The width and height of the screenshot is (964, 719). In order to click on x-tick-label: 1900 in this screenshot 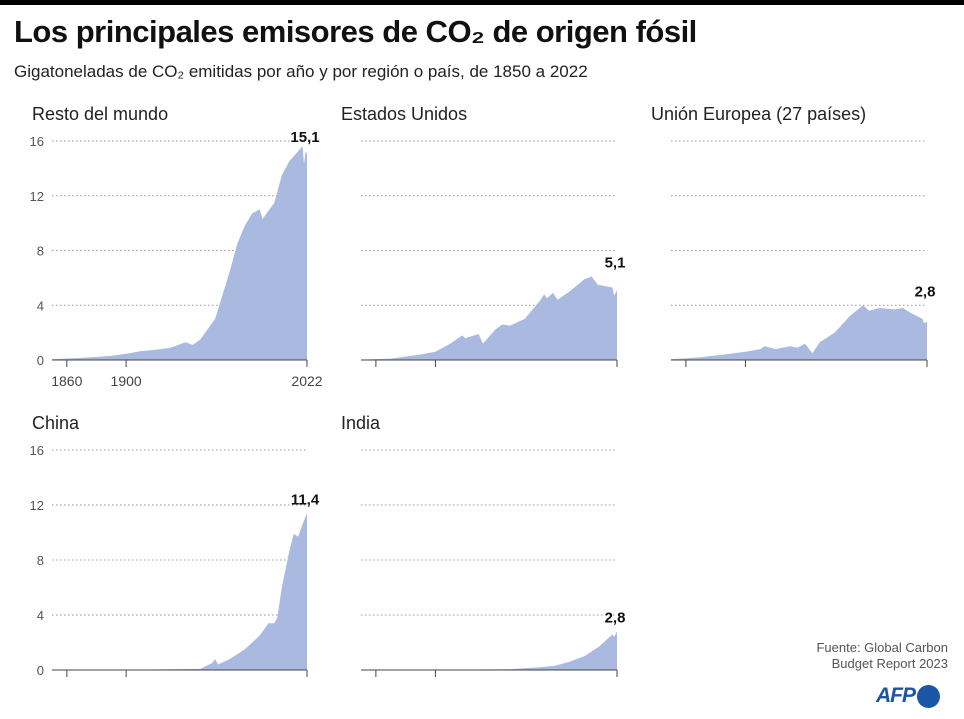, I will do `click(126, 381)`.